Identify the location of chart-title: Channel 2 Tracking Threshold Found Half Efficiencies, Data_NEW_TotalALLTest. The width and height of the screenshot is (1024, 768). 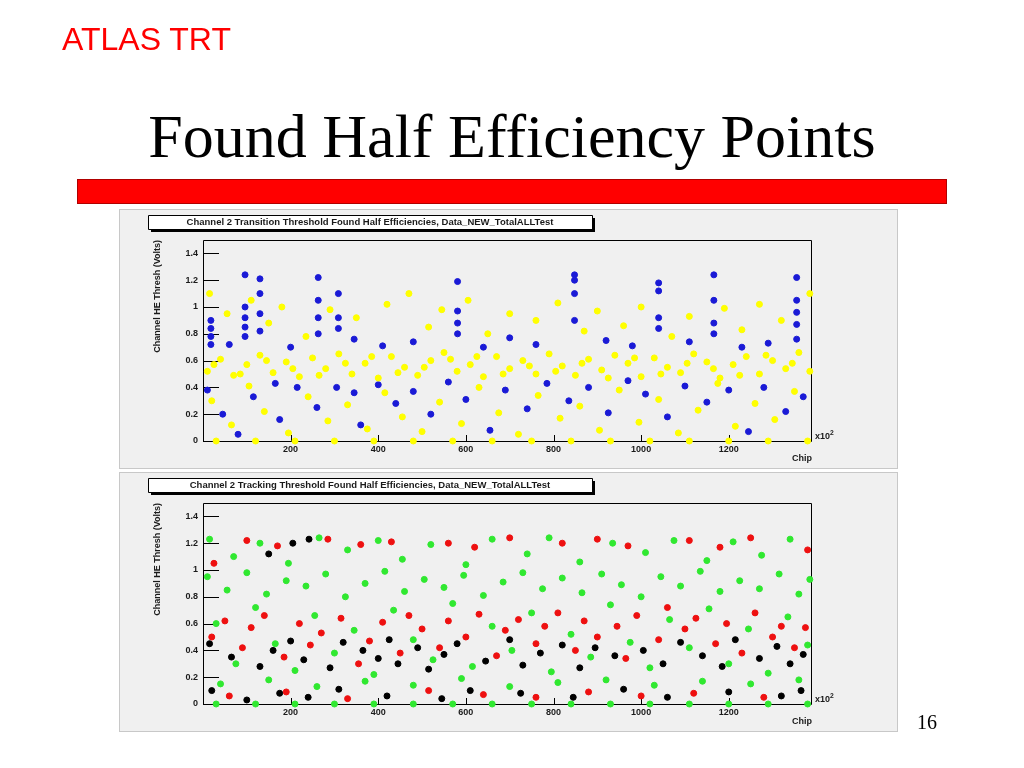
(370, 485).